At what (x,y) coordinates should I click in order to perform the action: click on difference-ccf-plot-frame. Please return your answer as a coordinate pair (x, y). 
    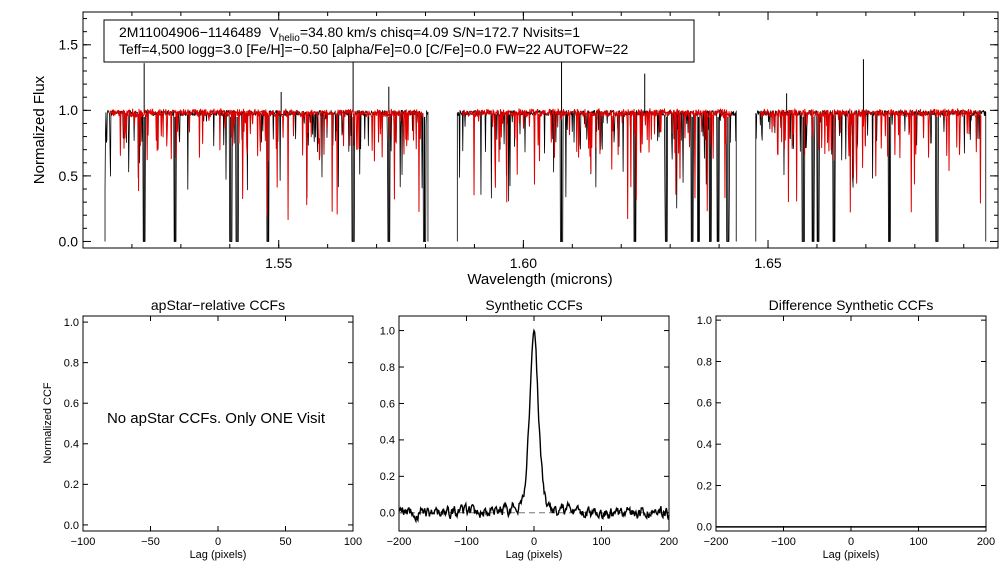
    Looking at the image, I should click on (851, 423).